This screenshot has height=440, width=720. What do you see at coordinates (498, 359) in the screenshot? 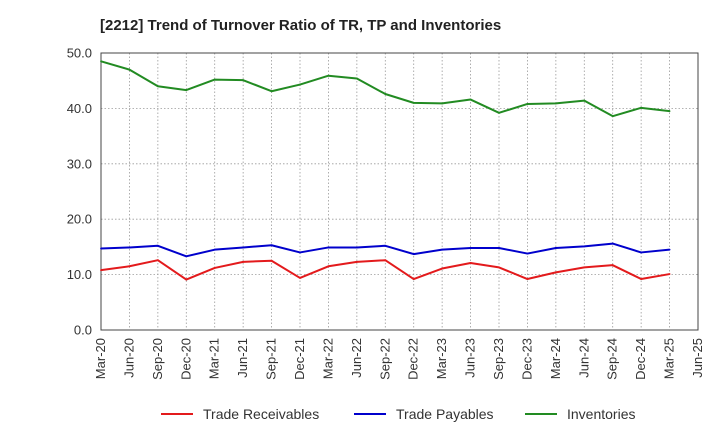
I see `x-tick-label: Sep-23` at bounding box center [498, 359].